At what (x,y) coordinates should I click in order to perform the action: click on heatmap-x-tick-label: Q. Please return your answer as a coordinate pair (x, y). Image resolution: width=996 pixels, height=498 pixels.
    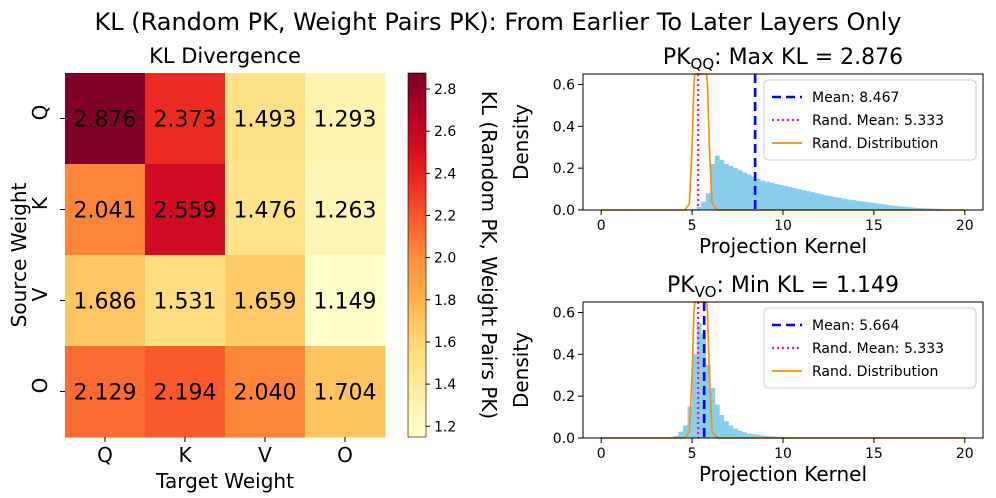
    Looking at the image, I should click on (105, 455).